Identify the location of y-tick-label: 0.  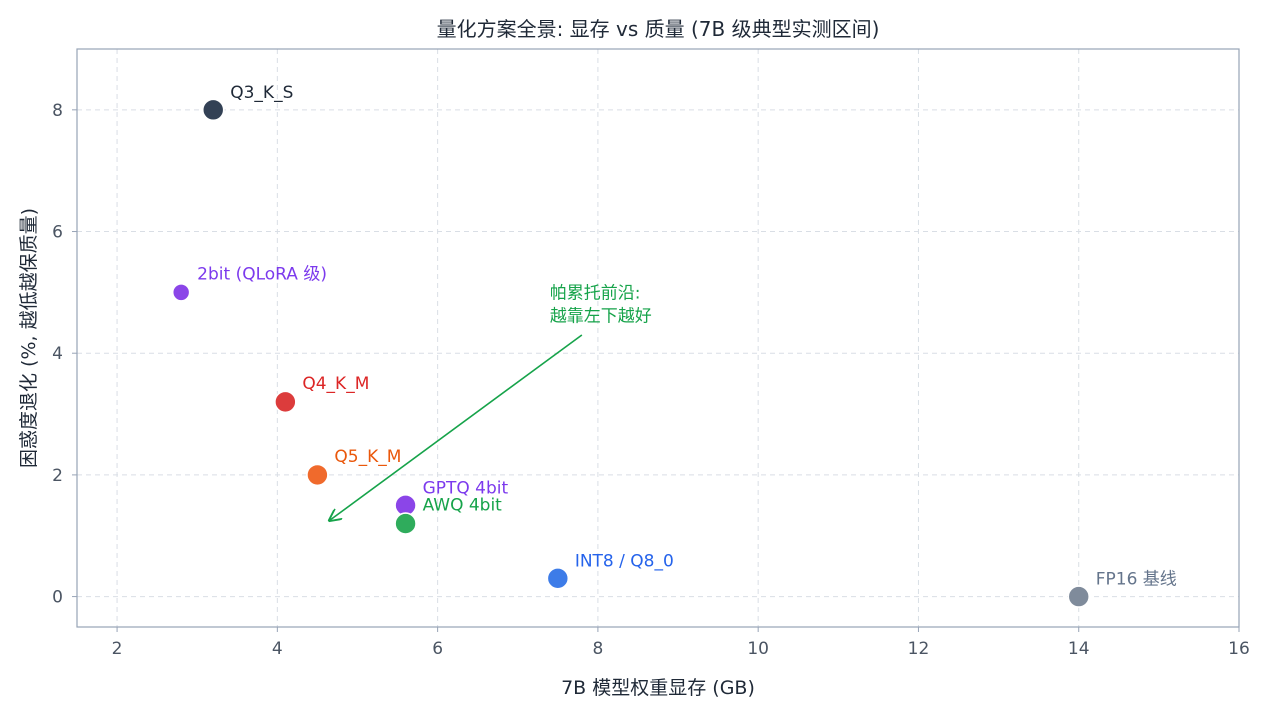
(57, 598).